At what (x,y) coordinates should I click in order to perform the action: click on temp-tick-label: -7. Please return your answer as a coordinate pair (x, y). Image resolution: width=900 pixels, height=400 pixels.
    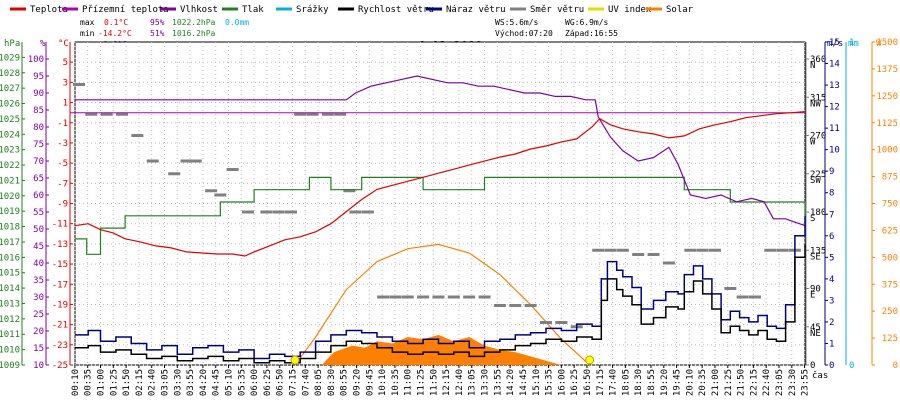
    Looking at the image, I should click on (62, 184).